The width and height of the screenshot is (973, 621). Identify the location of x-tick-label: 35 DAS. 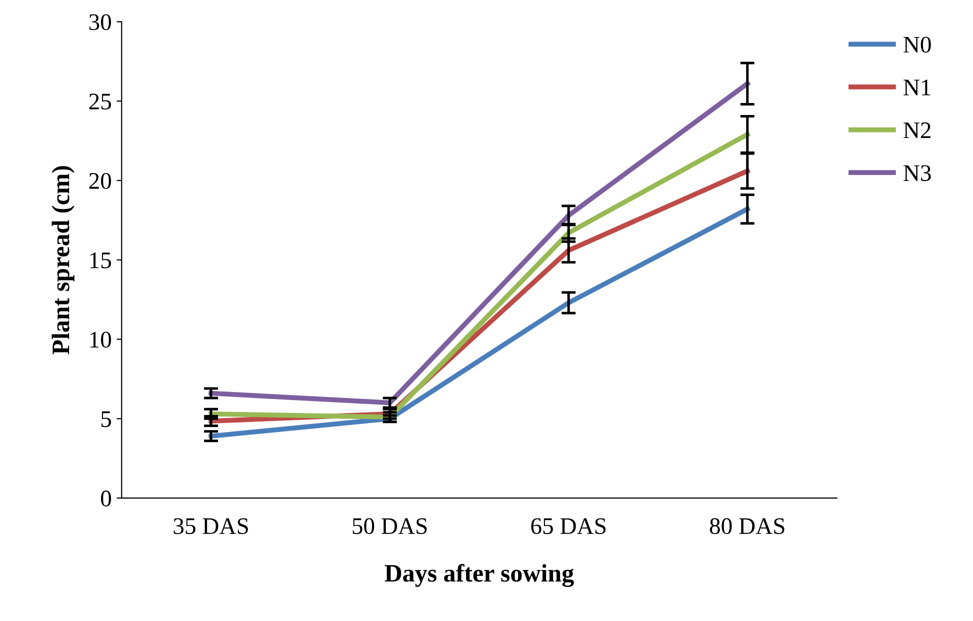
(211, 526).